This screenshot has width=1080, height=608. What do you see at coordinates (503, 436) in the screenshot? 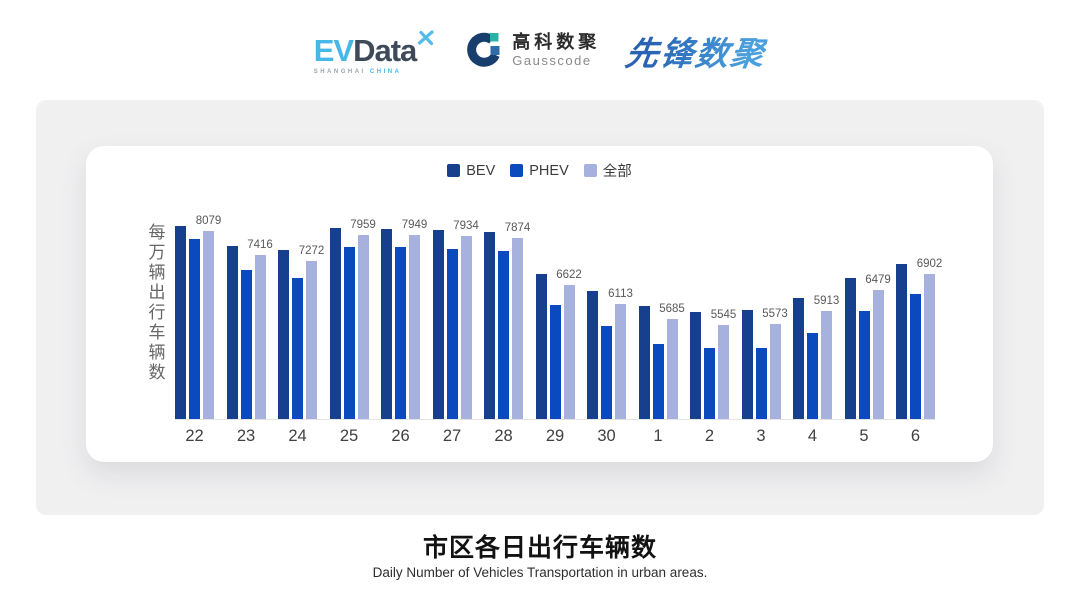
I see `x-axis-label-28: 28` at bounding box center [503, 436].